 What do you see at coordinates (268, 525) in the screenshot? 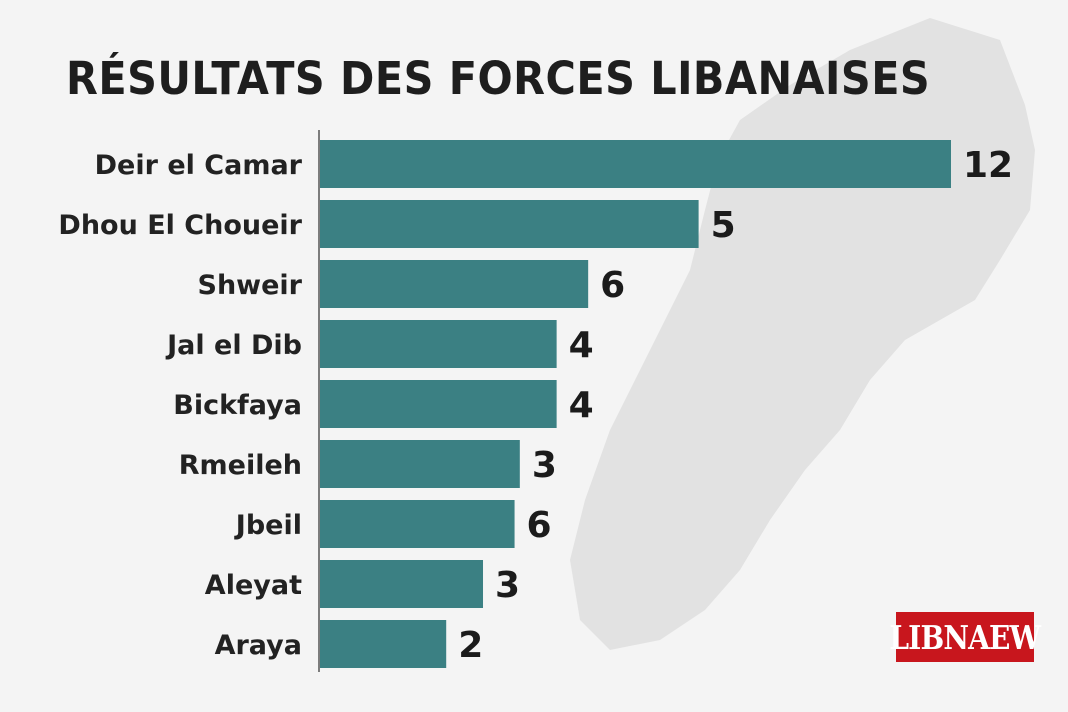
I see `category-label: Jbeil` at bounding box center [268, 525].